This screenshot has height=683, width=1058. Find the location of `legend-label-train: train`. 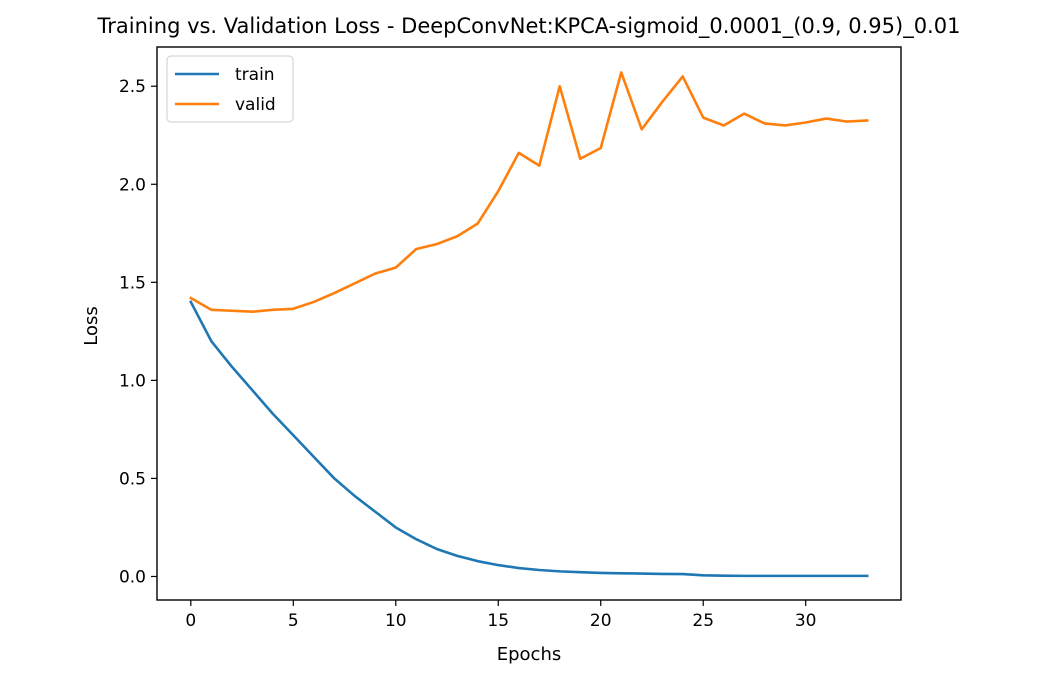

legend-label-train: train is located at coordinates (255, 75).